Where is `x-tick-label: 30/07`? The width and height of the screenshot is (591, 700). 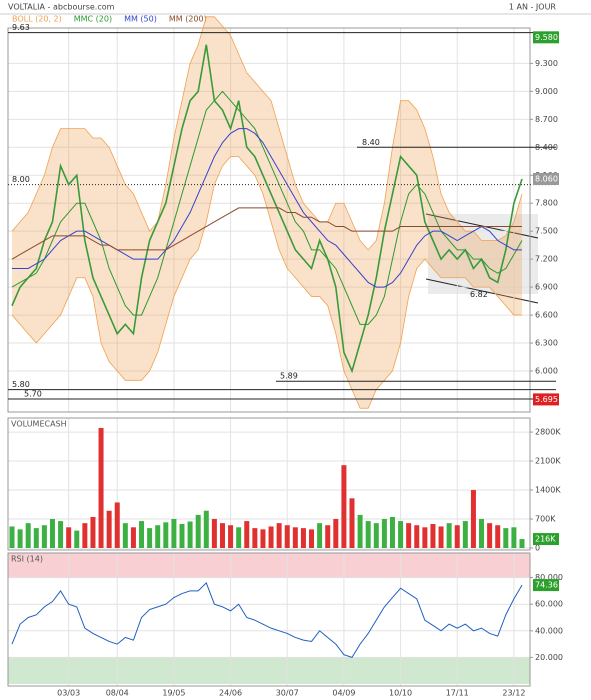 x-tick-label: 30/07 is located at coordinates (287, 693).